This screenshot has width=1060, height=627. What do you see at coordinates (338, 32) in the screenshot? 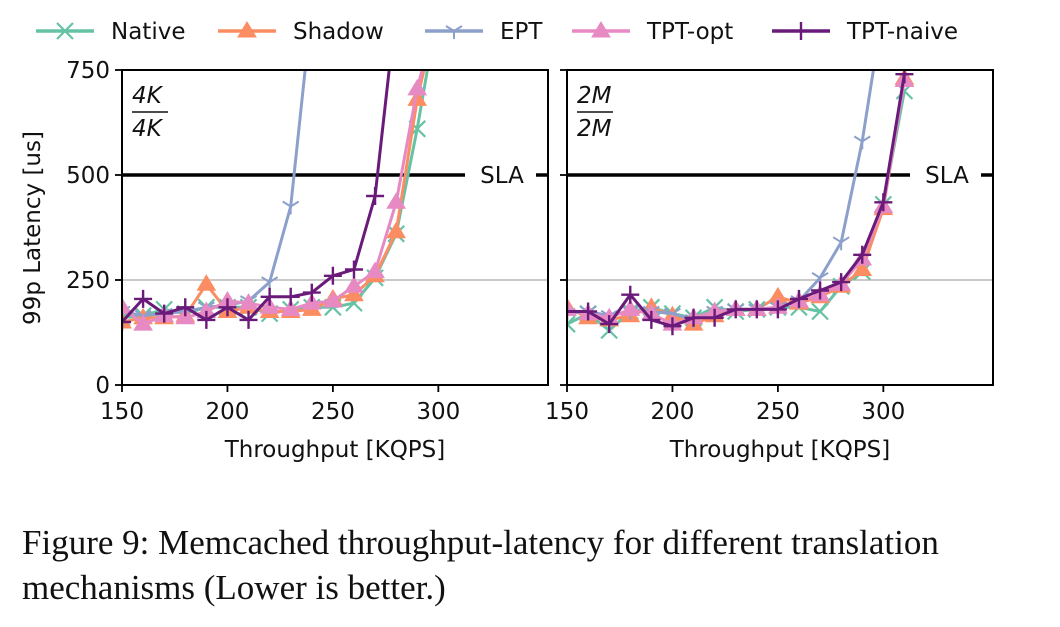
I see `legend-label: Shadow` at bounding box center [338, 32].